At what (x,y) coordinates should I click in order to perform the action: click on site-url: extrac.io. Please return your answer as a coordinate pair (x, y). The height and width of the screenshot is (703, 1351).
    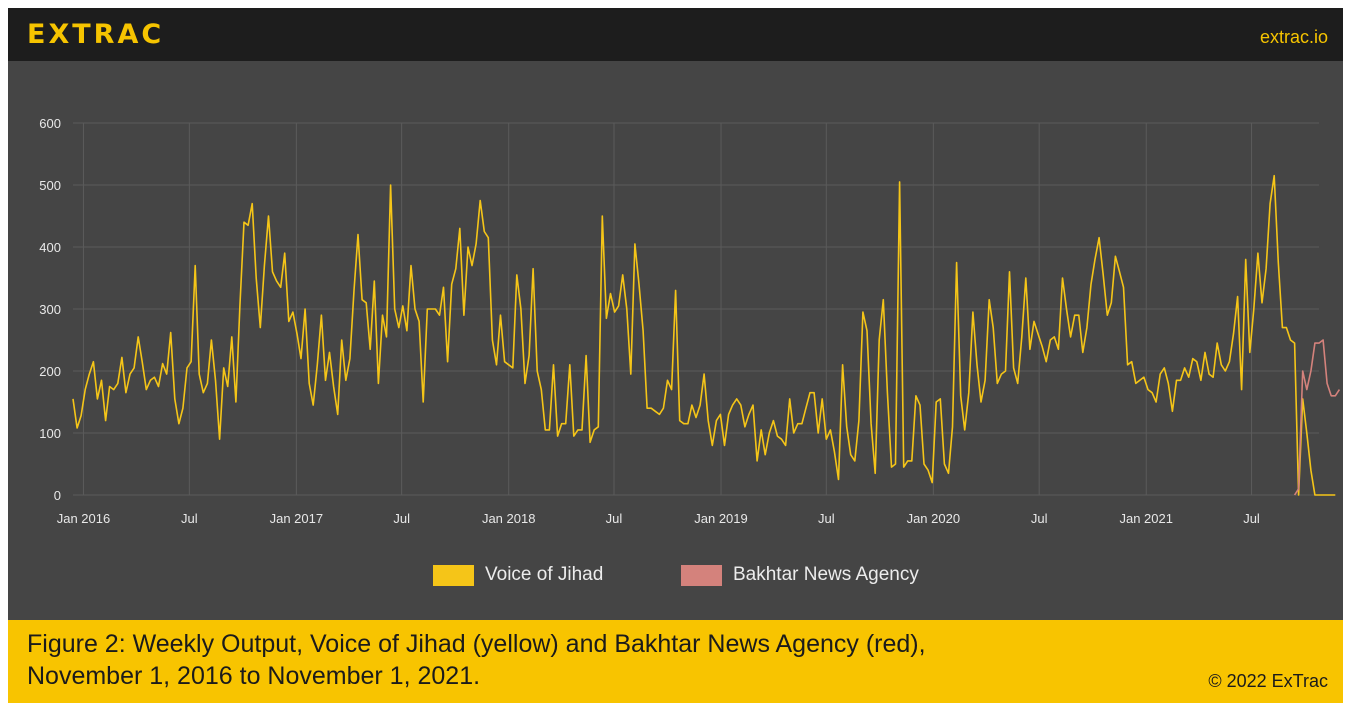
    Looking at the image, I should click on (1293, 37).